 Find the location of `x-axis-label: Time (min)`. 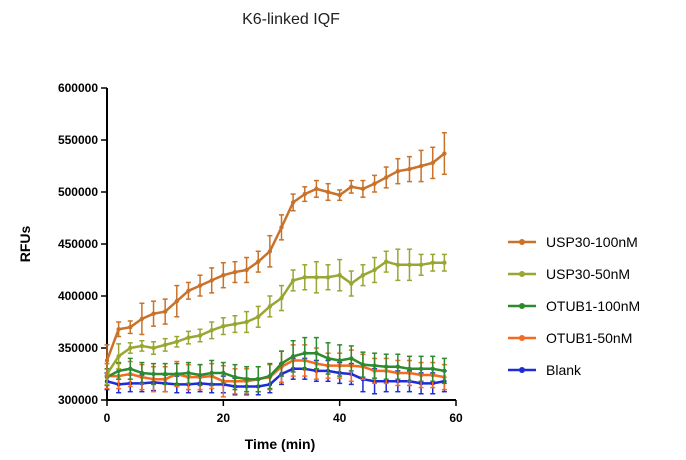

x-axis-label: Time (min) is located at coordinates (280, 444).